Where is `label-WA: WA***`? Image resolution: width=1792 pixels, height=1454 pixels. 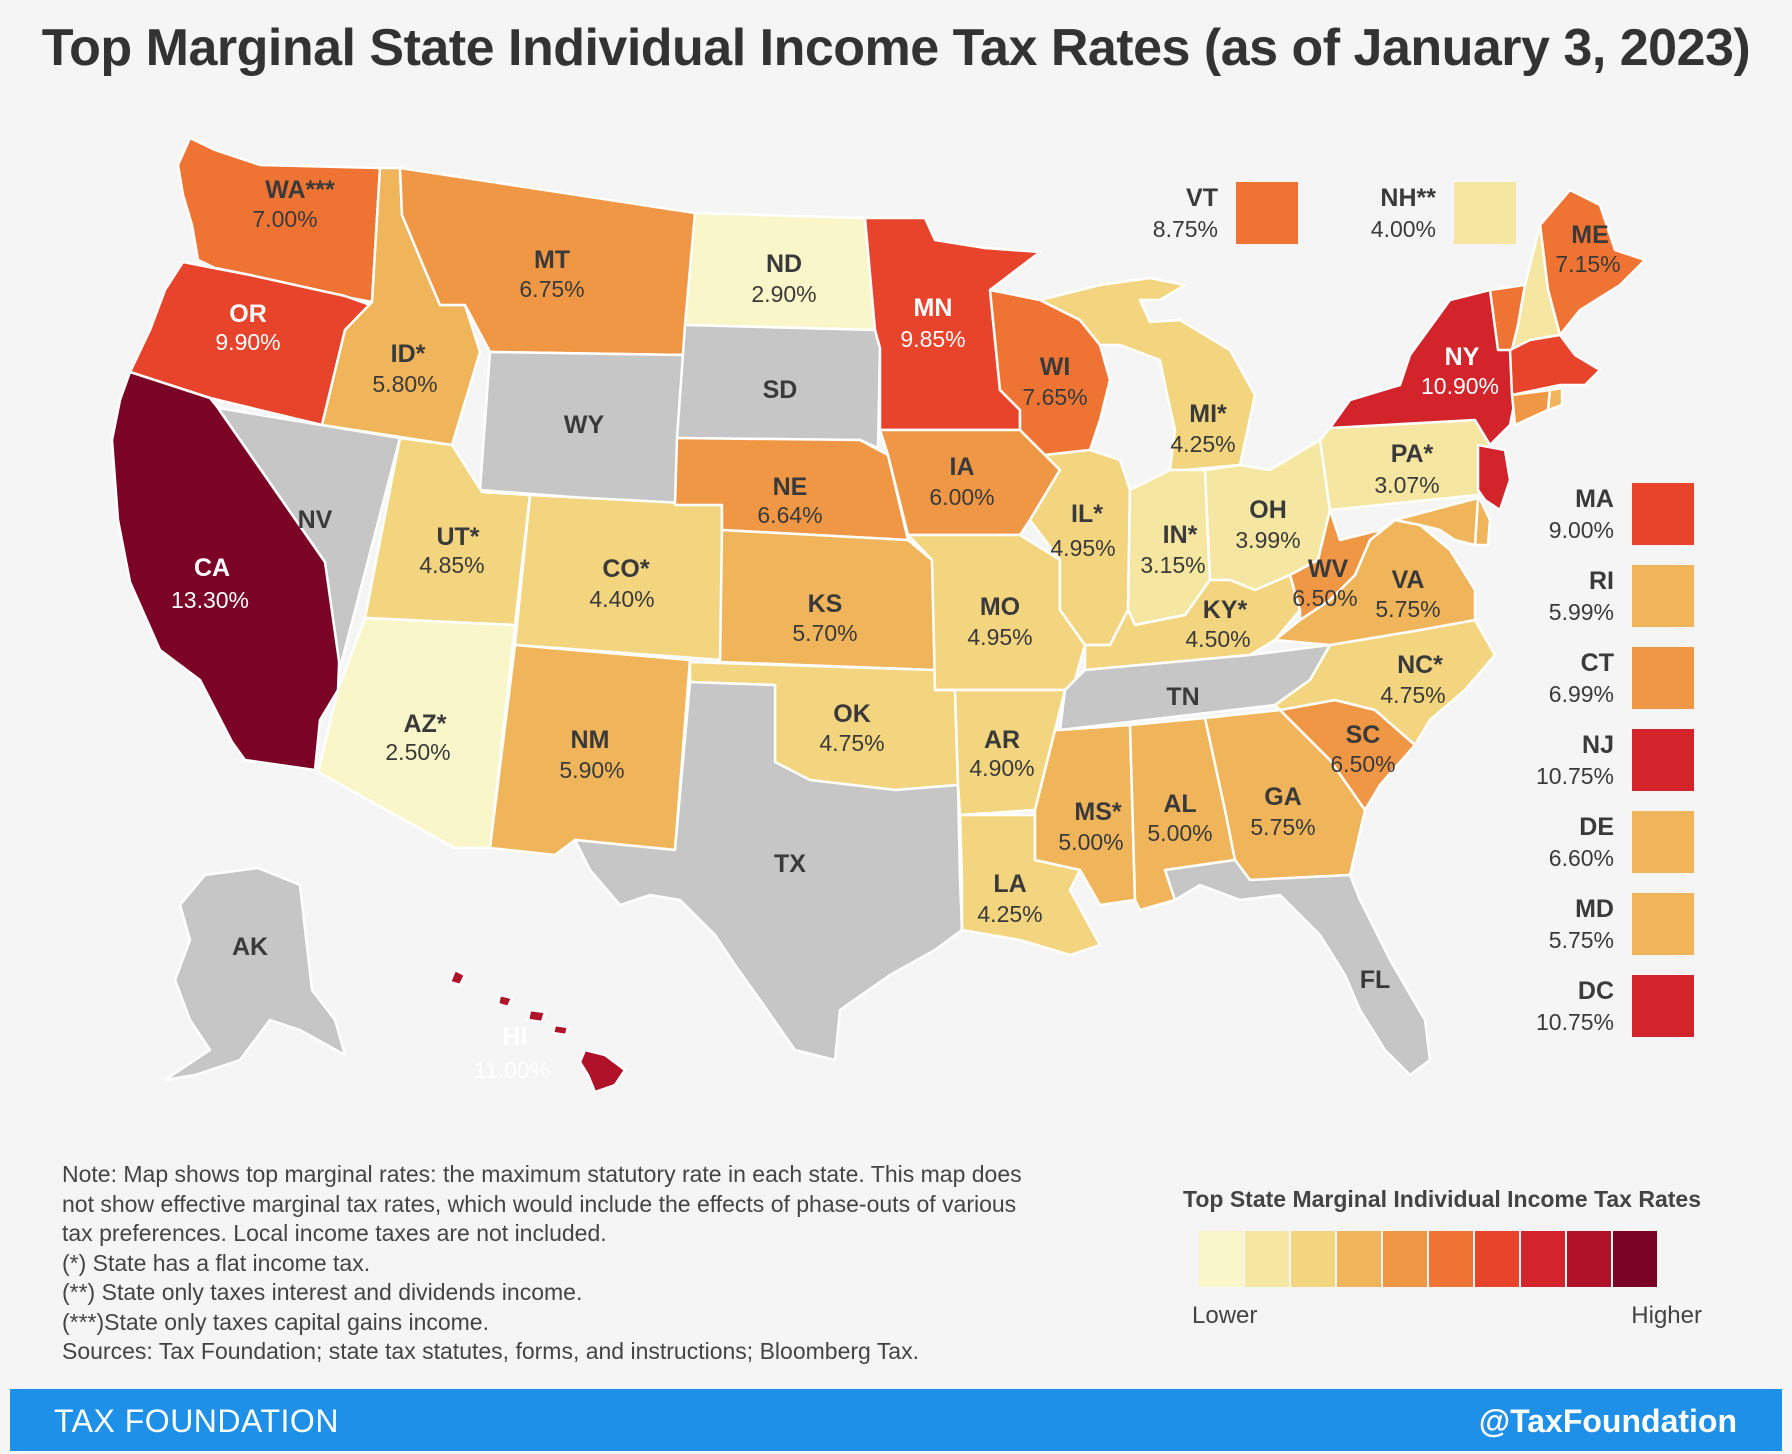
label-WA: WA*** is located at coordinates (300, 190).